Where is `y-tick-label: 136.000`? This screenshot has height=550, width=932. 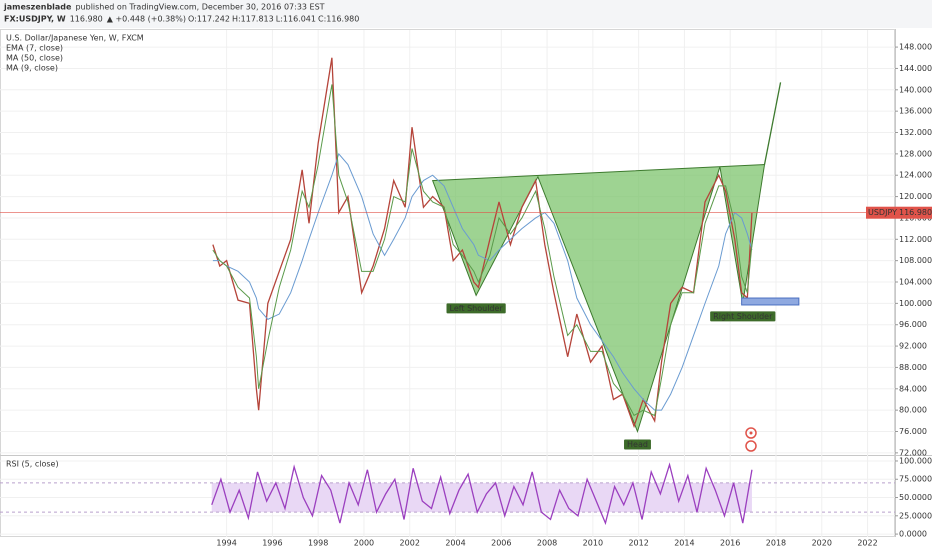
y-tick-label: 136.000 is located at coordinates (915, 111).